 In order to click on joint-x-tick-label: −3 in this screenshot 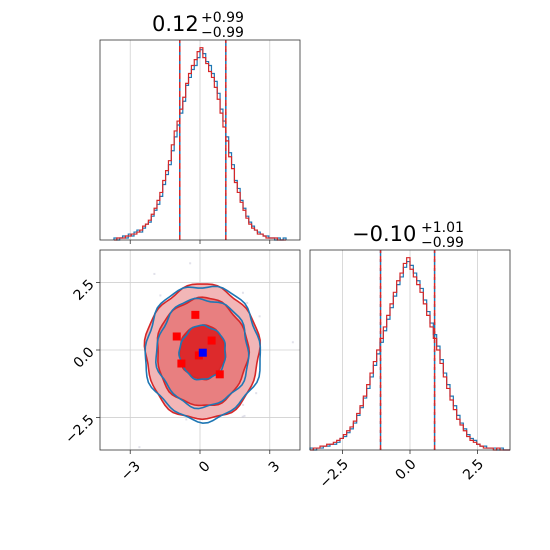, I will do `click(131, 471)`.